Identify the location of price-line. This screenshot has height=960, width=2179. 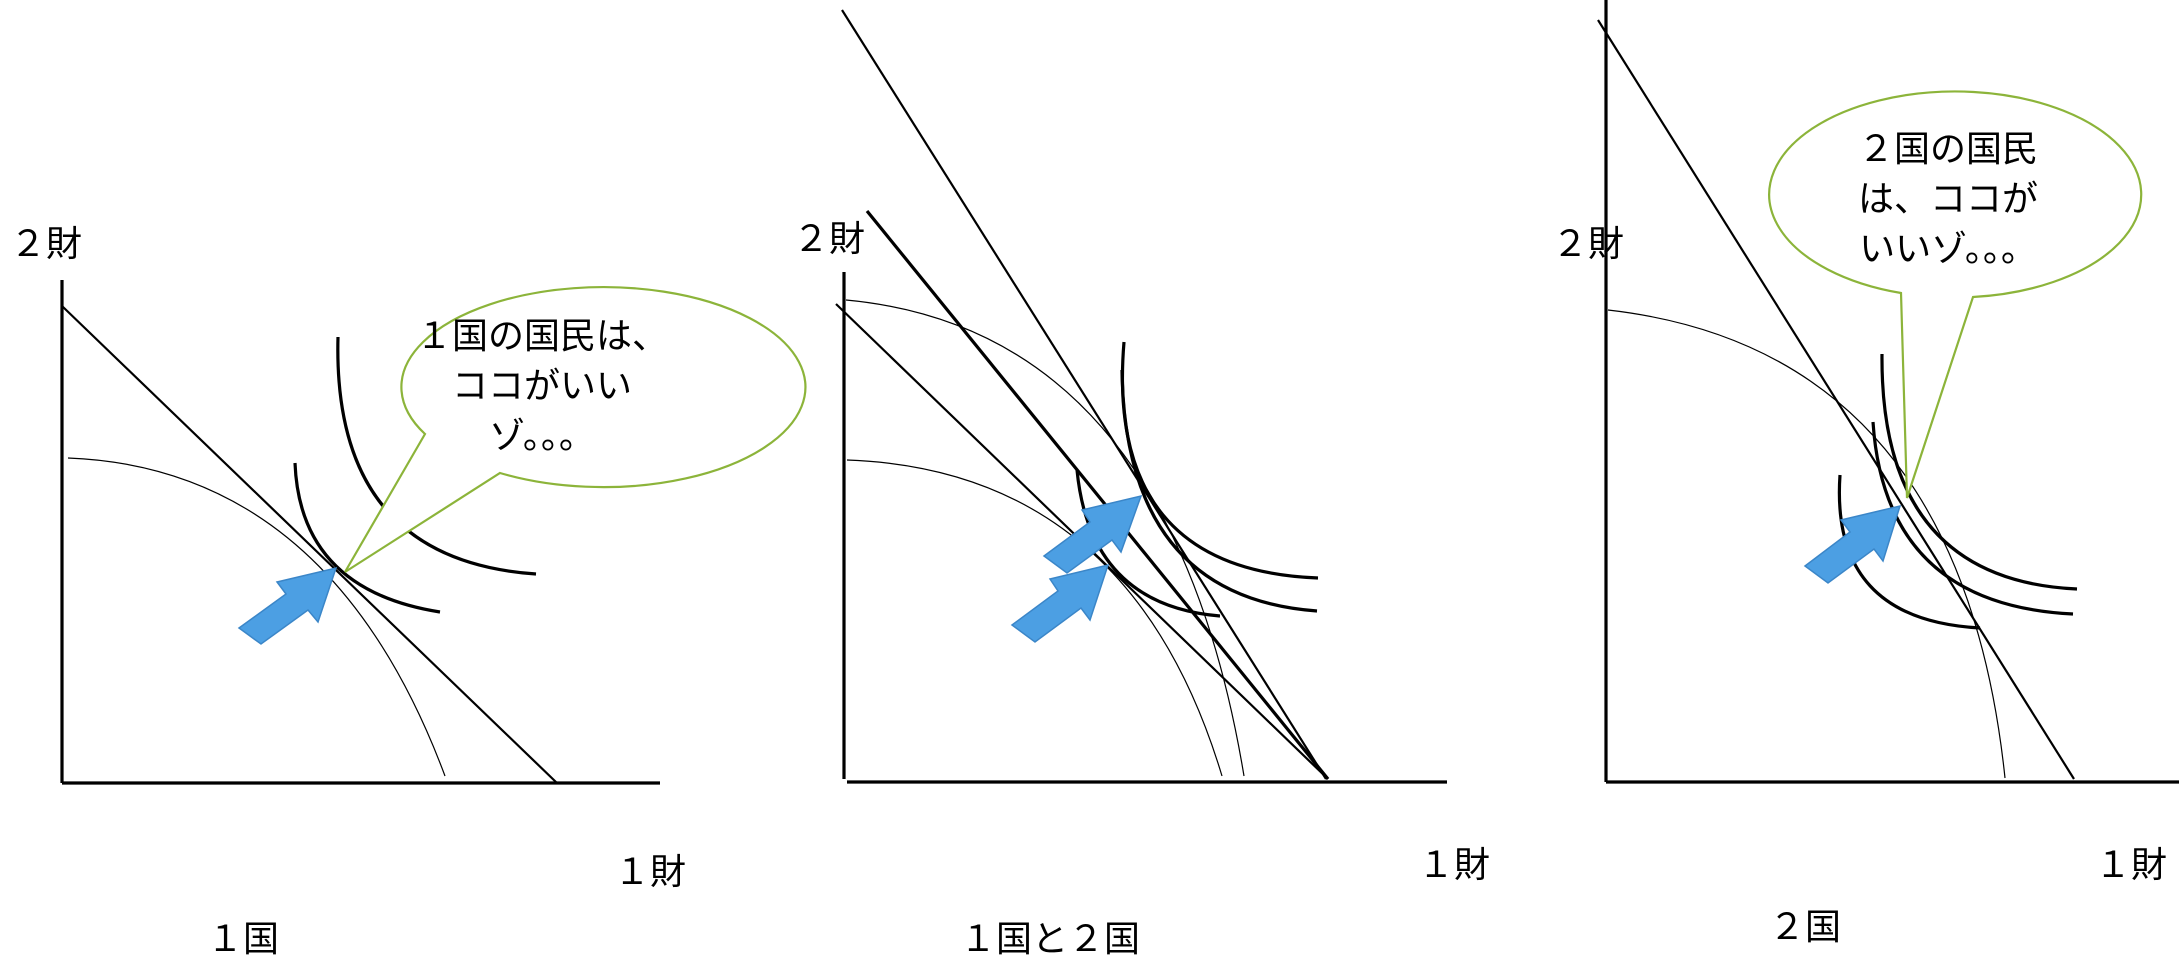
(309, 544).